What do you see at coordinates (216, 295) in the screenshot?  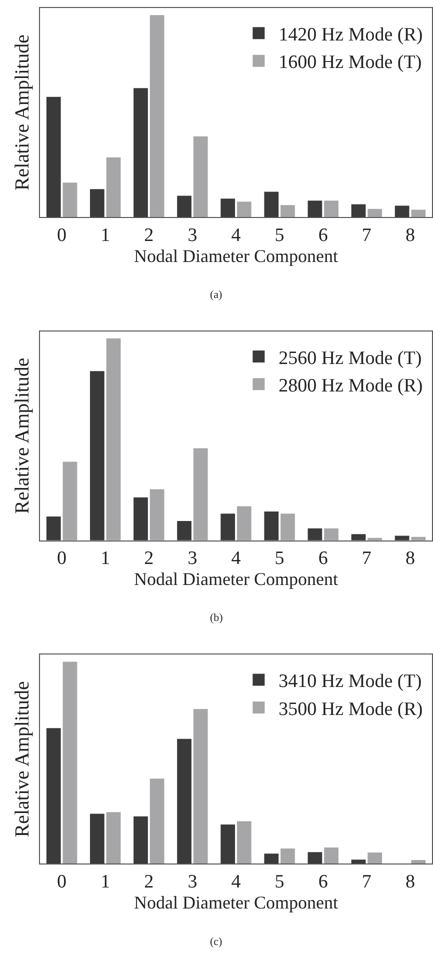 I see `text: (a)` at bounding box center [216, 295].